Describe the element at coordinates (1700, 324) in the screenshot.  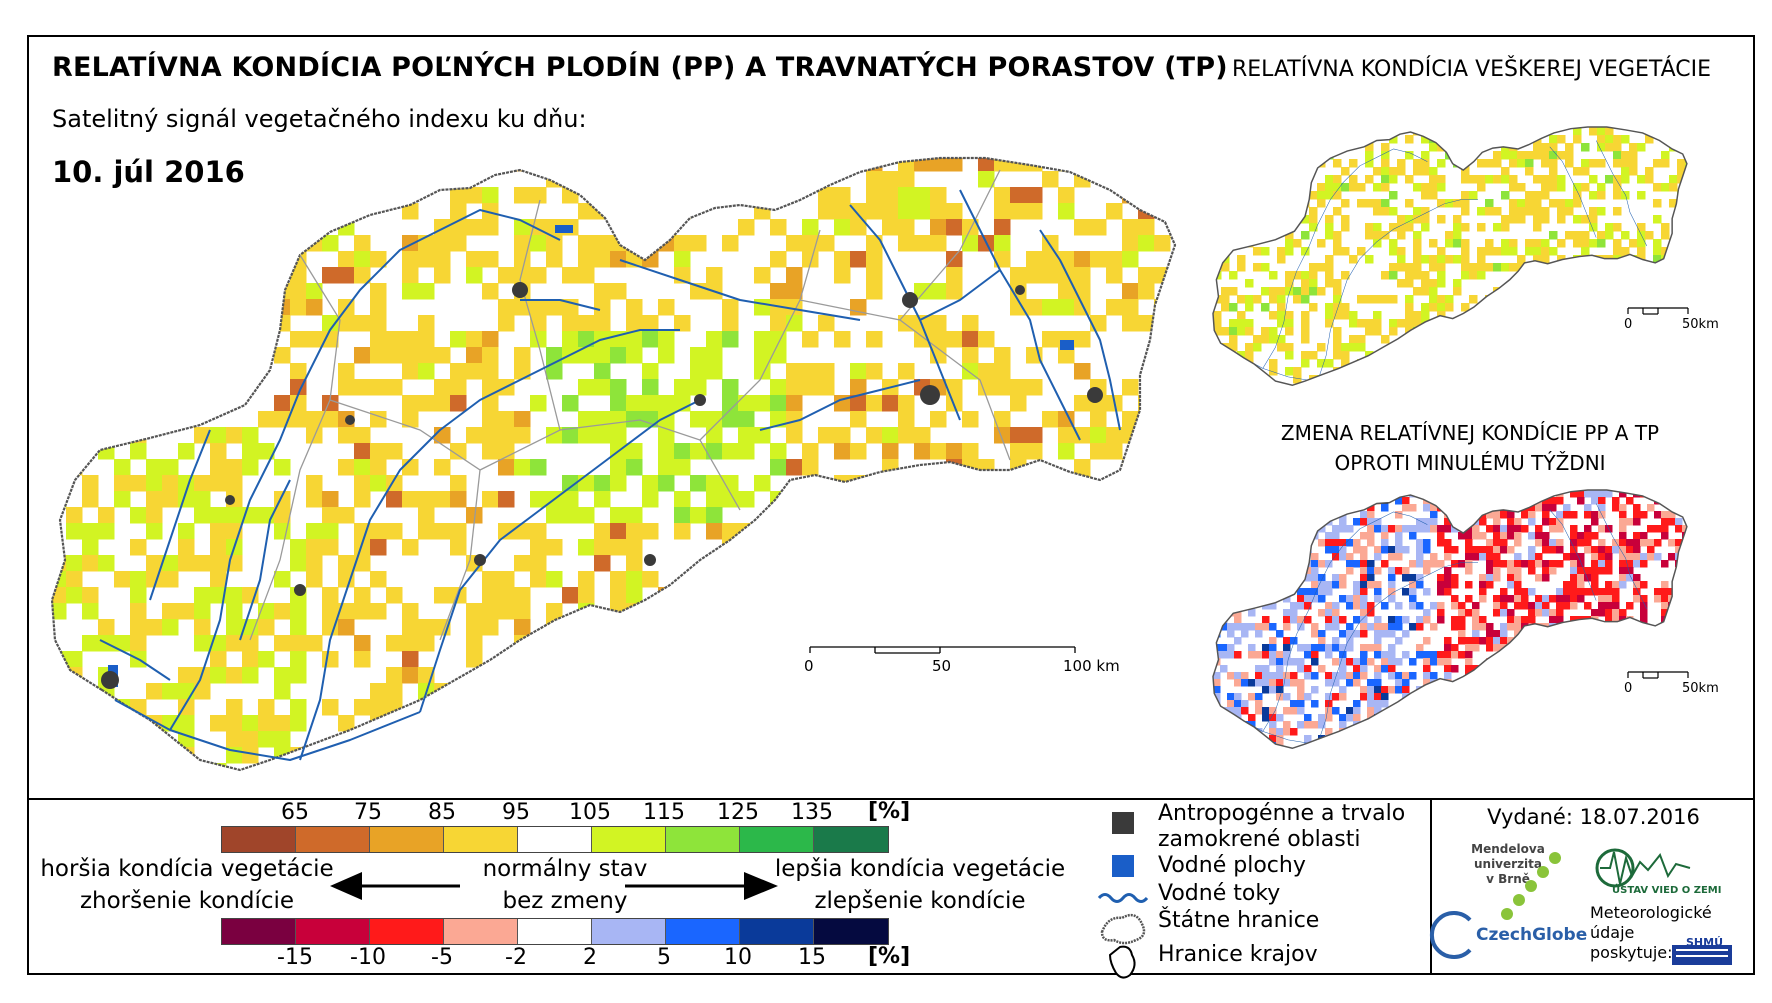
I see `small-scale-1-50: 50km` at that location.